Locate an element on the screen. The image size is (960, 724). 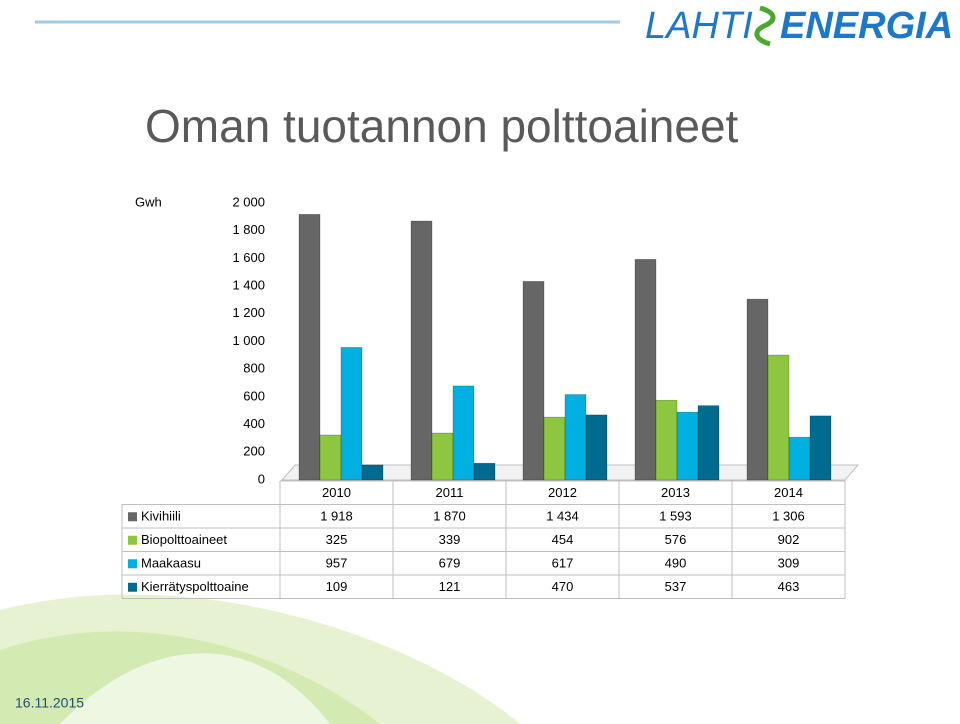
table-value: 463 is located at coordinates (789, 586).